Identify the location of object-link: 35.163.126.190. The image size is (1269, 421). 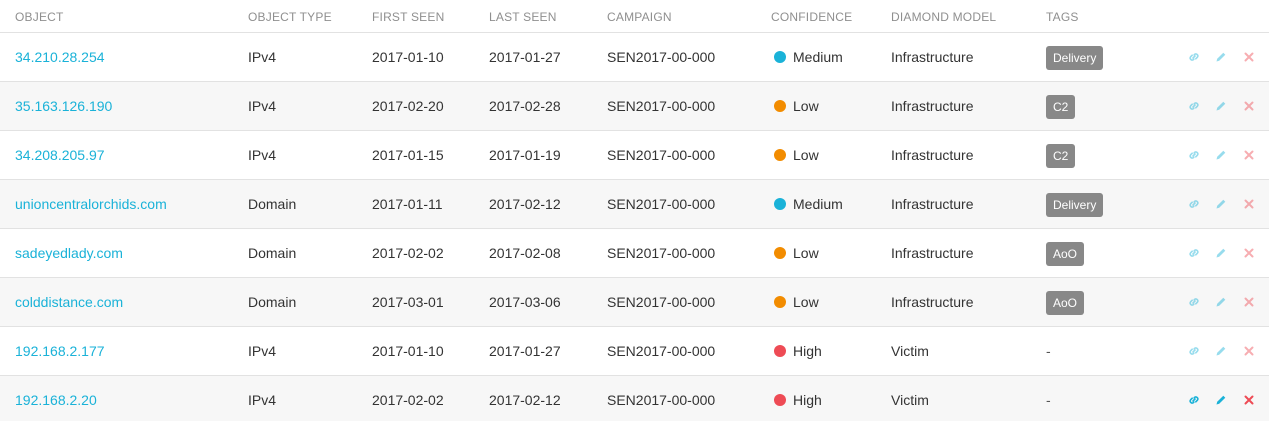
(63, 106).